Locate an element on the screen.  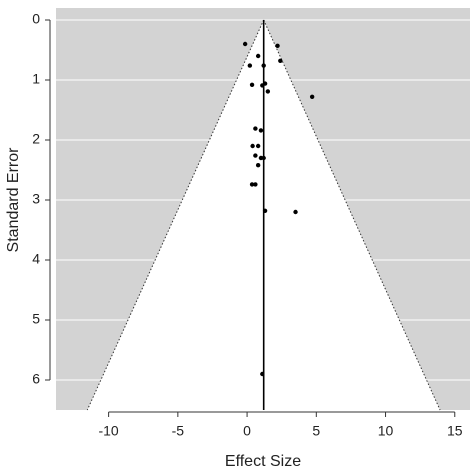
x-tick-label: 10 is located at coordinates (386, 431).